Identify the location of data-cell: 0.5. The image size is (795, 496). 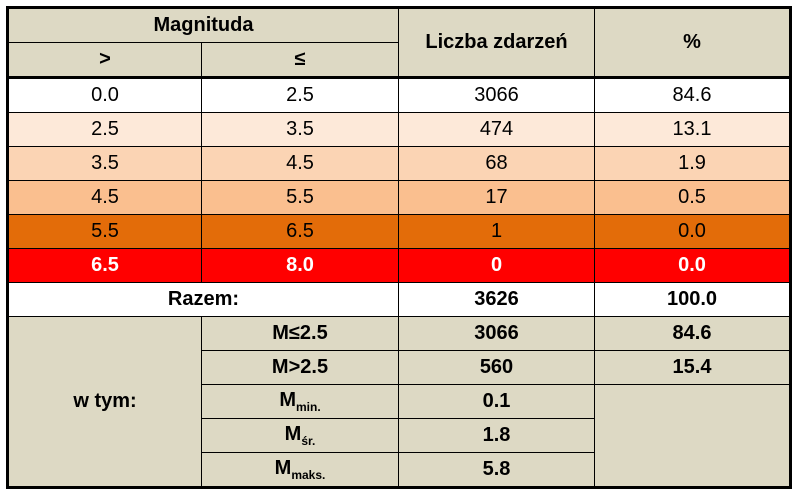
(692, 197).